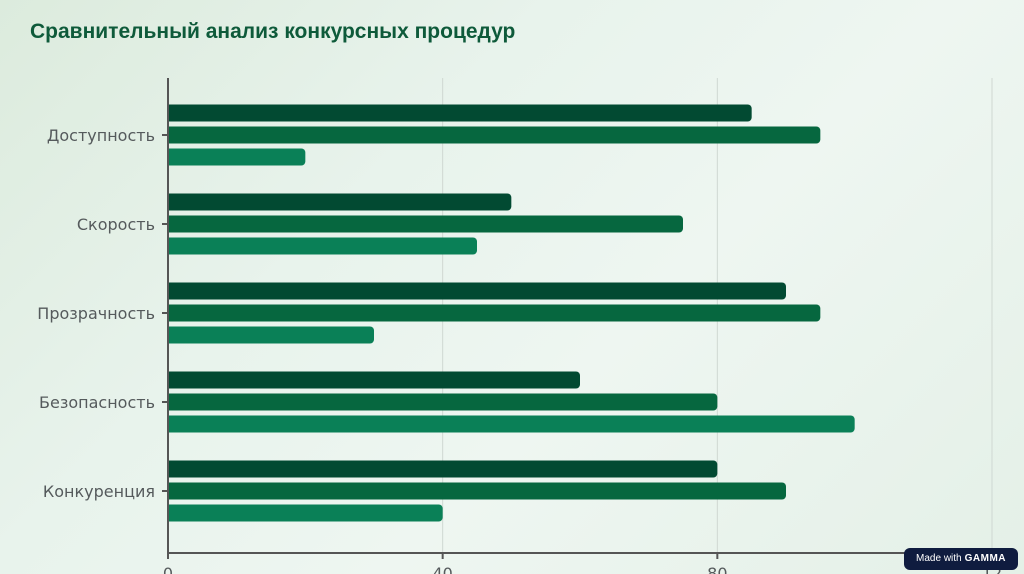 This screenshot has width=1024, height=574. Describe the element at coordinates (939, 558) in the screenshot. I see `badge-made-with: Made with` at that location.